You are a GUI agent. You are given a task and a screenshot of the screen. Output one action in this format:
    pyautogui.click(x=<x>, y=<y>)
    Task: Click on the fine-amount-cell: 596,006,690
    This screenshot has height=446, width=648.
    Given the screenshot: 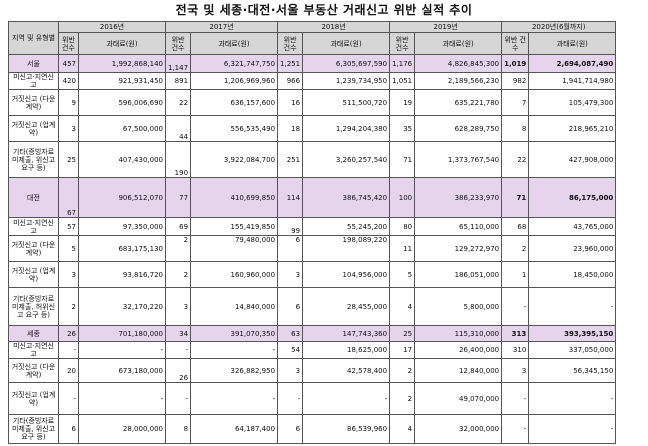 What is the action you would take?
    pyautogui.click(x=122, y=102)
    